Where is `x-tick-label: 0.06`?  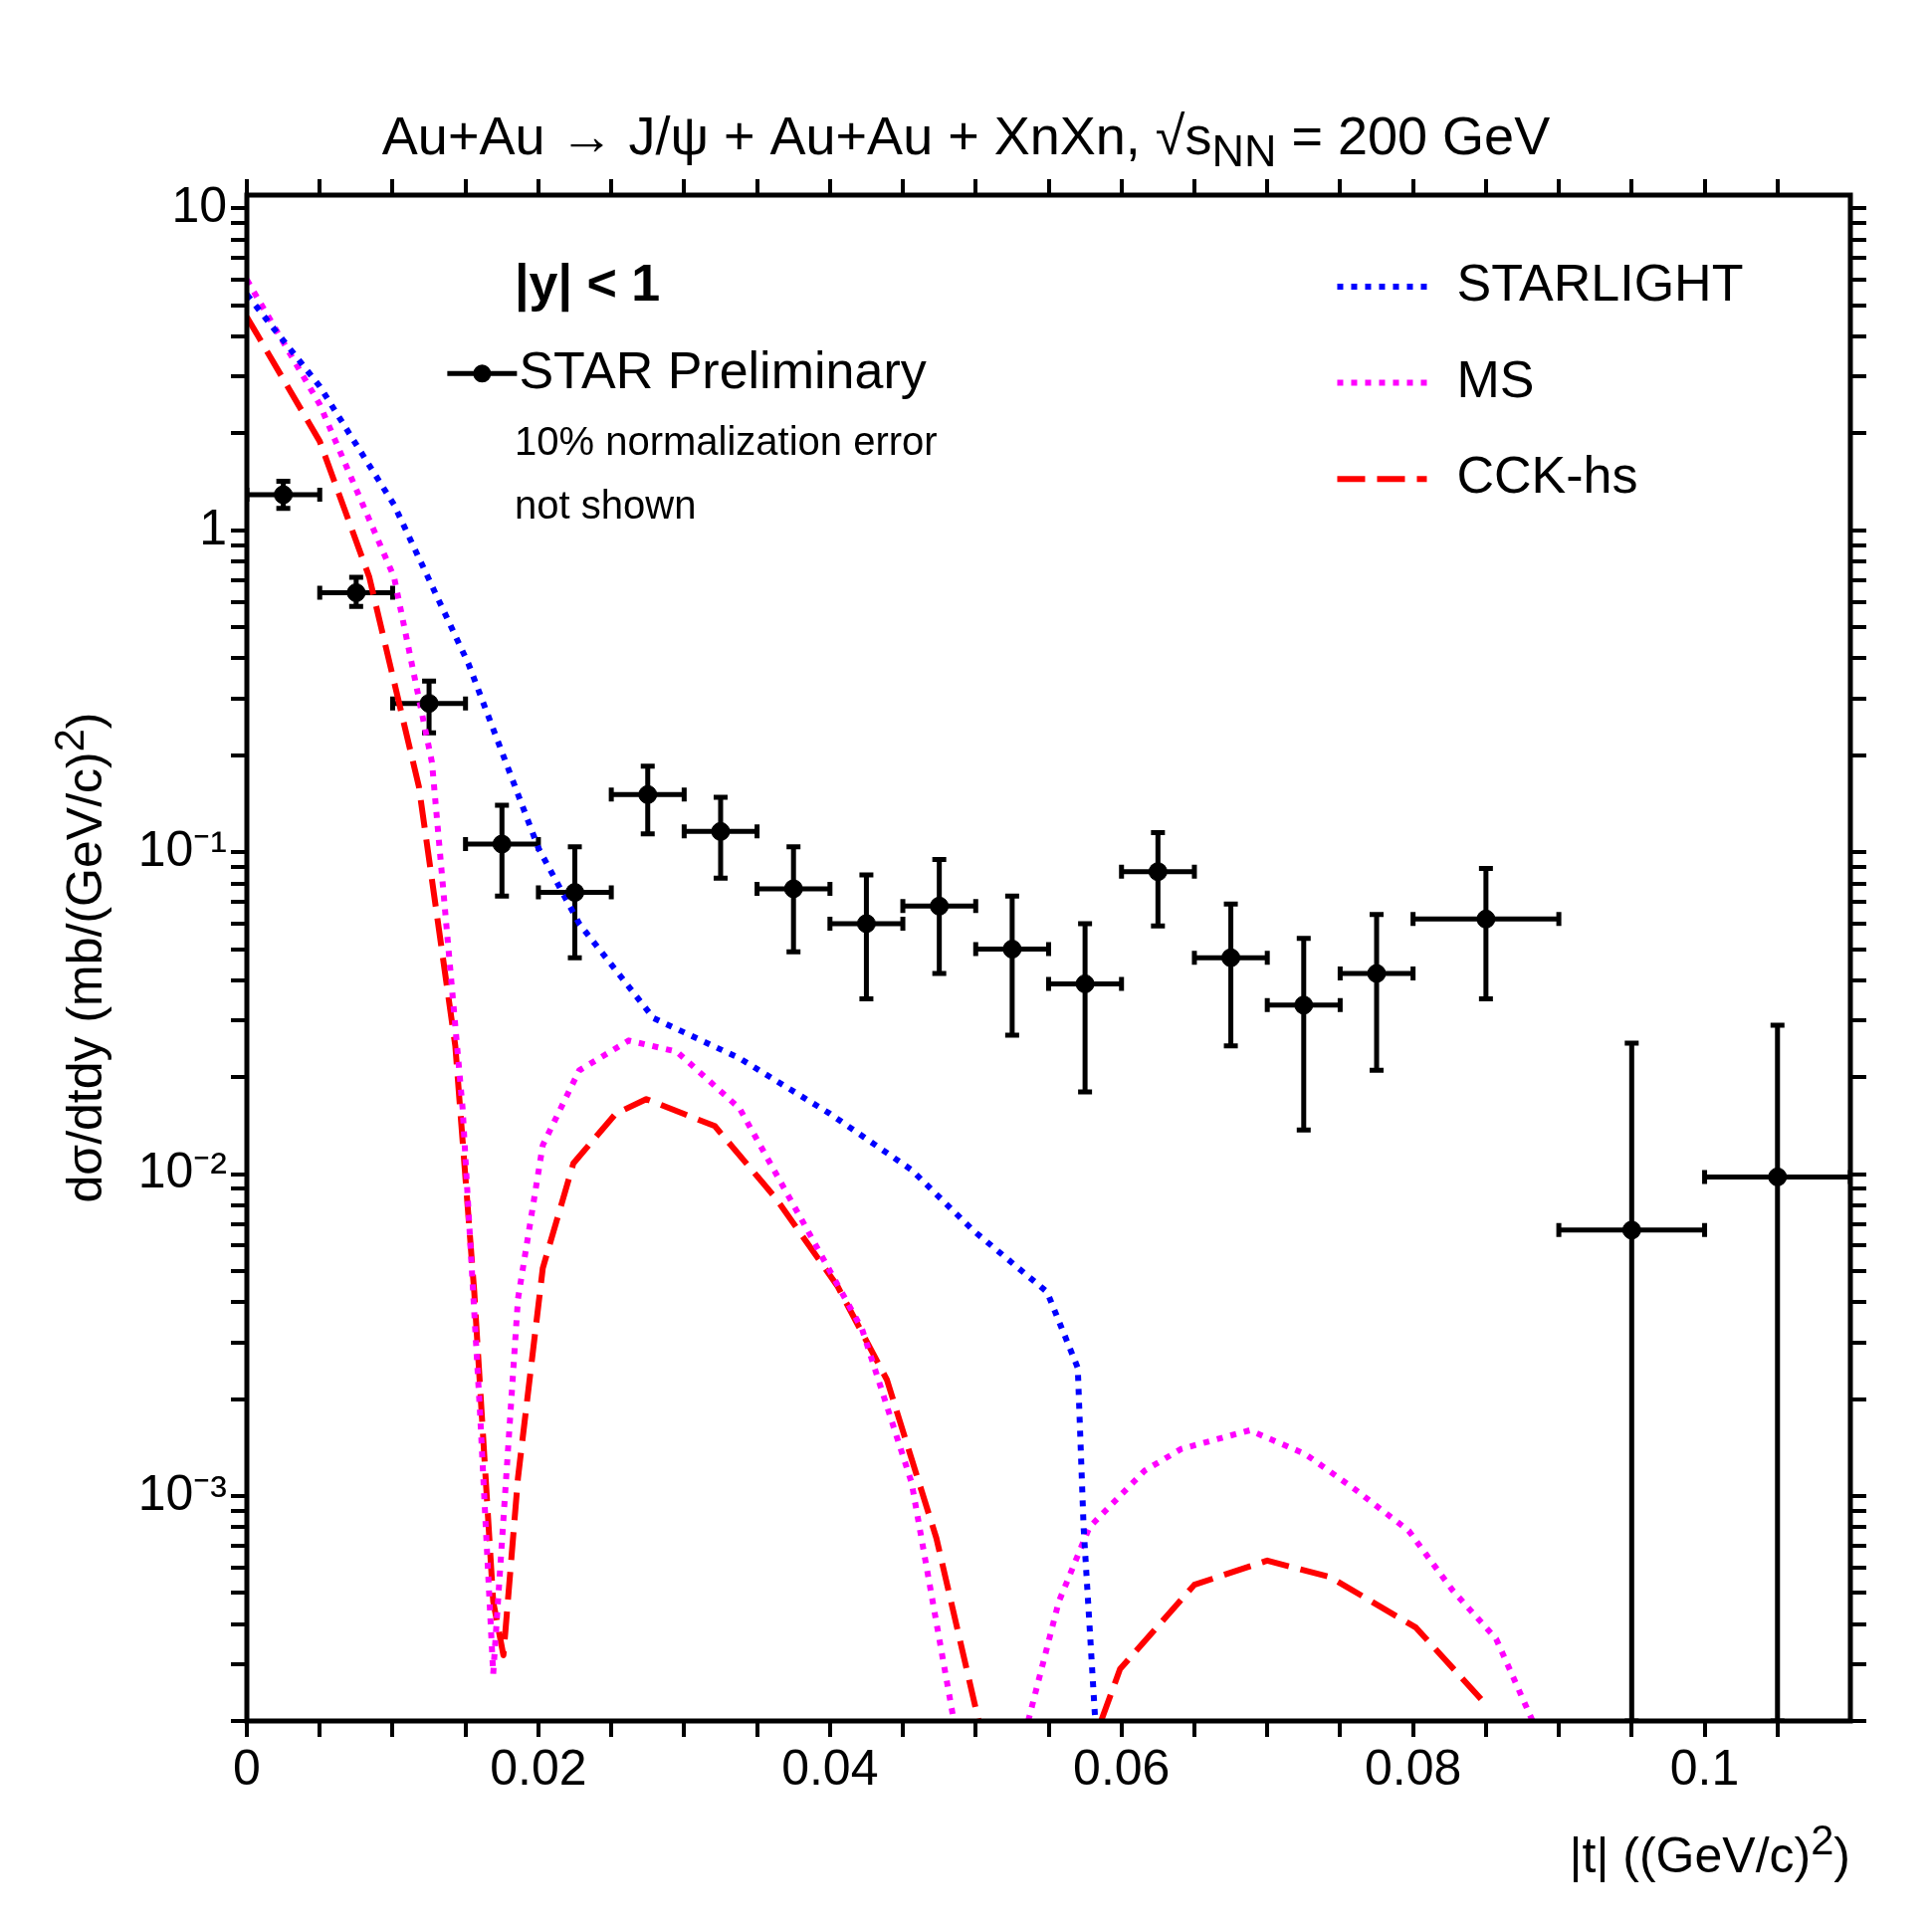
x-tick-label: 0.06 is located at coordinates (1122, 1767).